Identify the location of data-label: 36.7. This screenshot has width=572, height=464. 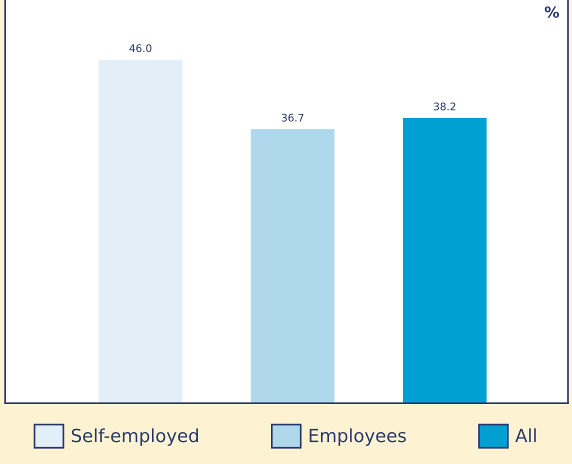
(293, 118).